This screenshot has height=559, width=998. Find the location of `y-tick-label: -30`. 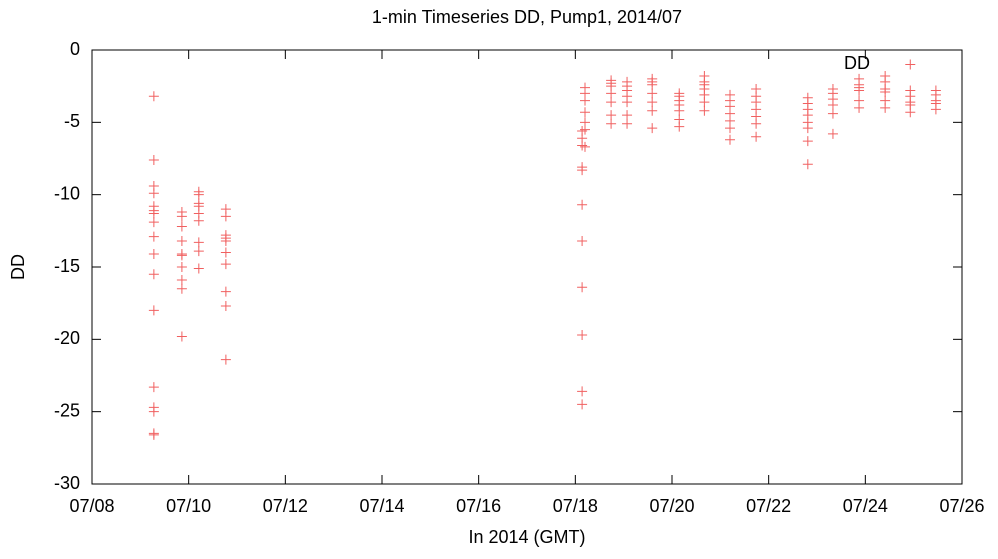

y-tick-label: -30 is located at coordinates (67, 483).